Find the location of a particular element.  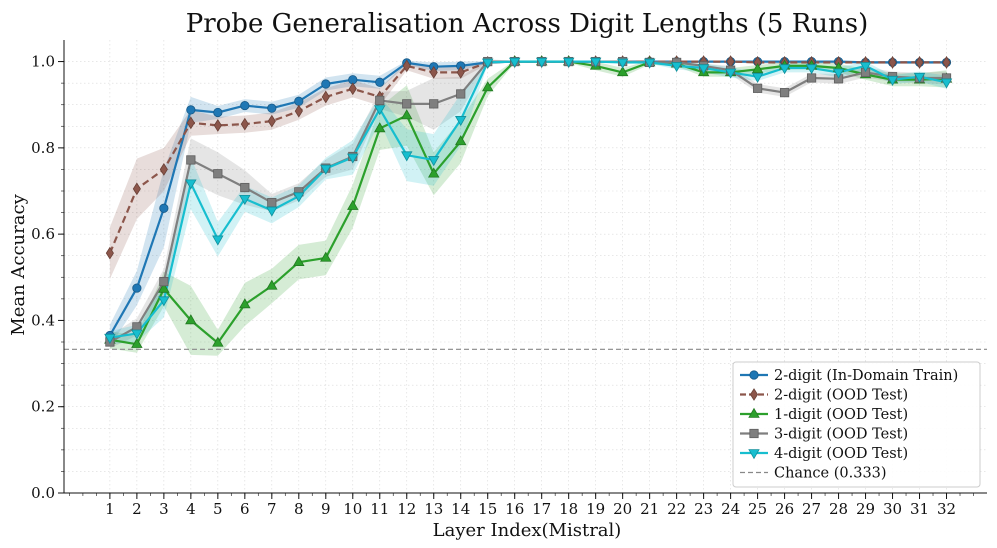

y-tick-label: 0.2 is located at coordinates (43, 407).